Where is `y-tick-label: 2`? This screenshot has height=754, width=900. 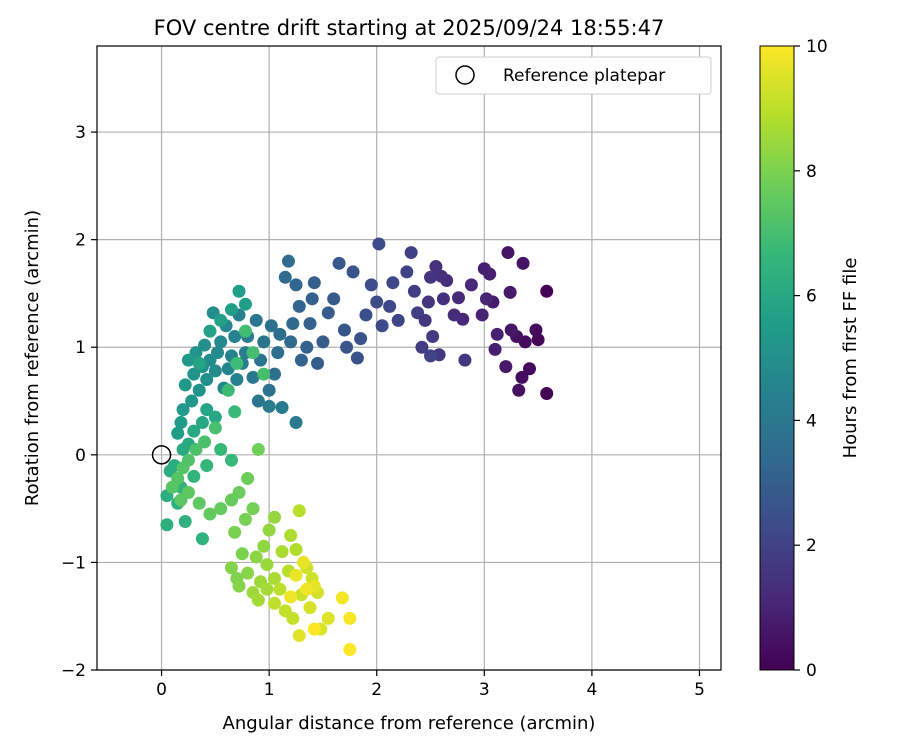 y-tick-label: 2 is located at coordinates (80, 241).